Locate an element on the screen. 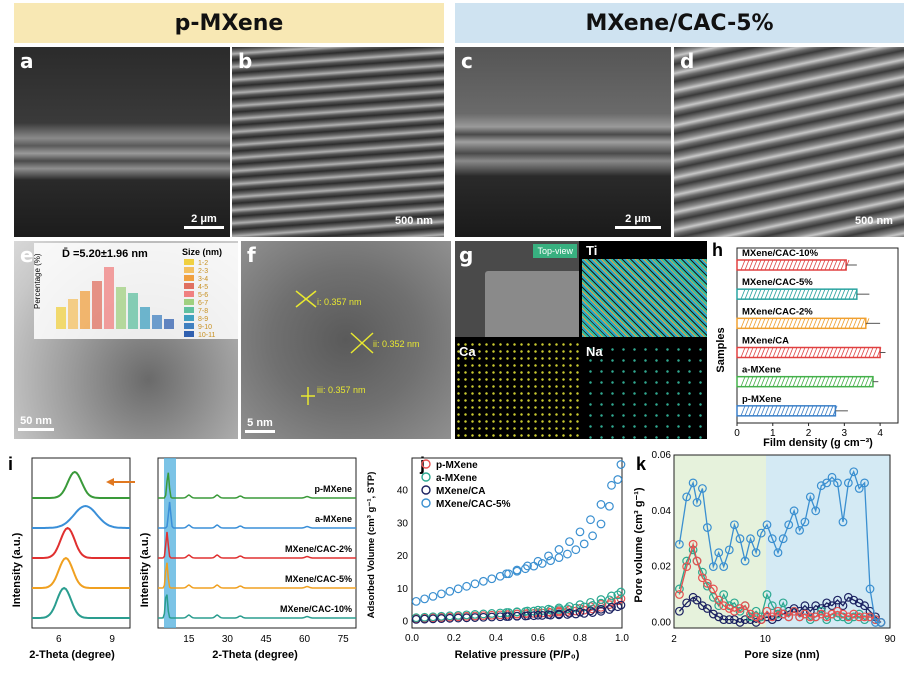 The image size is (918, 675). h-xtick: 3 is located at coordinates (845, 433).